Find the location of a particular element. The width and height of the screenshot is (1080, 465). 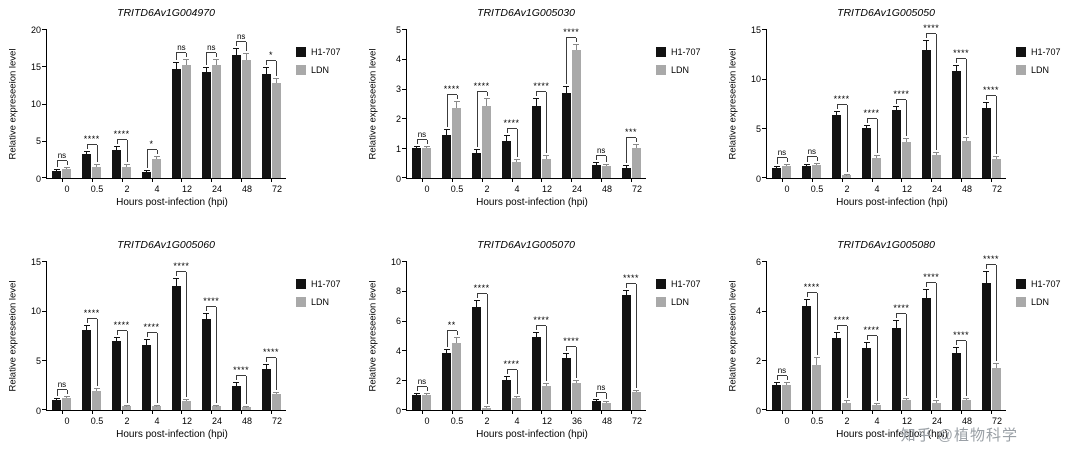

x-tick-label: 0.5 is located at coordinates (97, 421).